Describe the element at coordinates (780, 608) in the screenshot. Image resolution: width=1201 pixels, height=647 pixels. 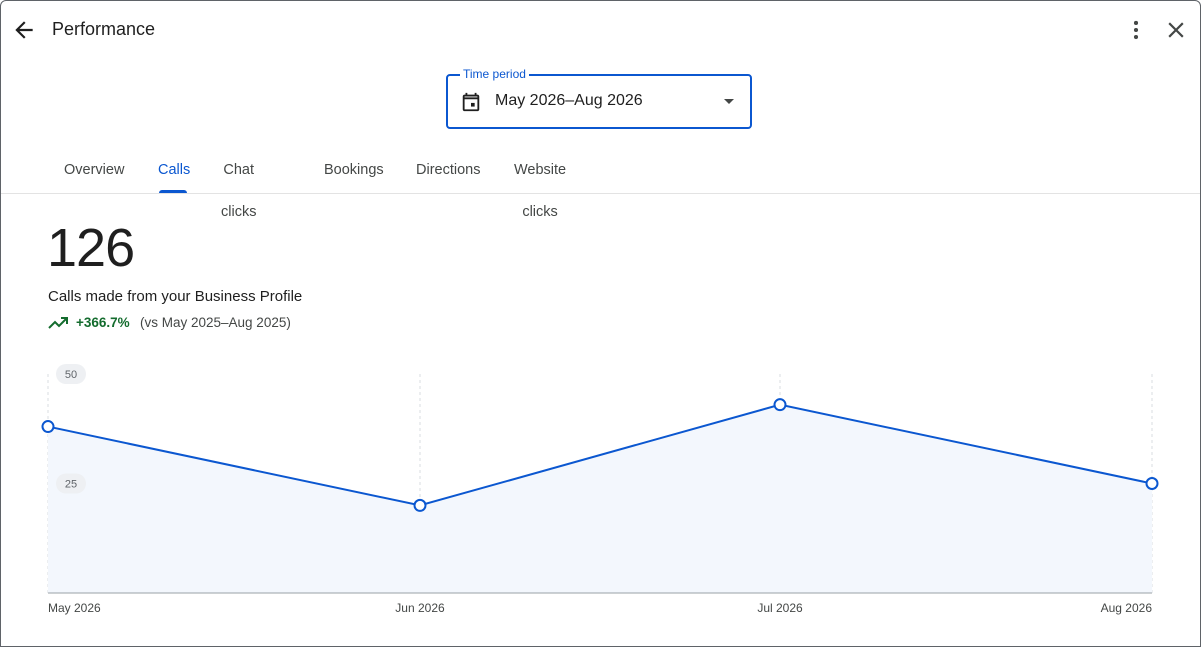
I see `x-tick-label: Jul 2026` at that location.